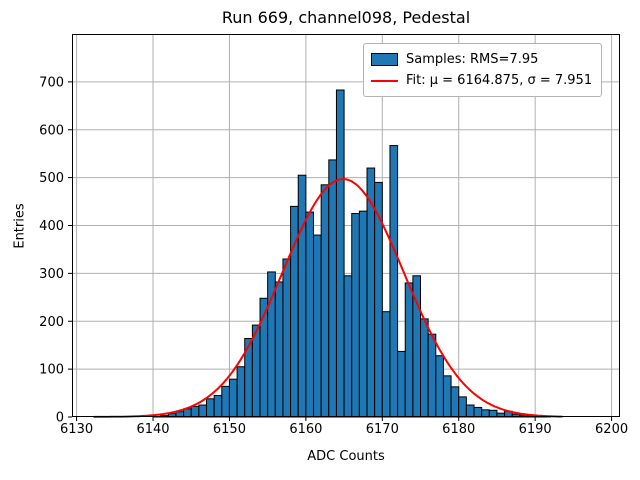 The width and height of the screenshot is (640, 480). I want to click on y-tick-label: 600, so click(51, 130).